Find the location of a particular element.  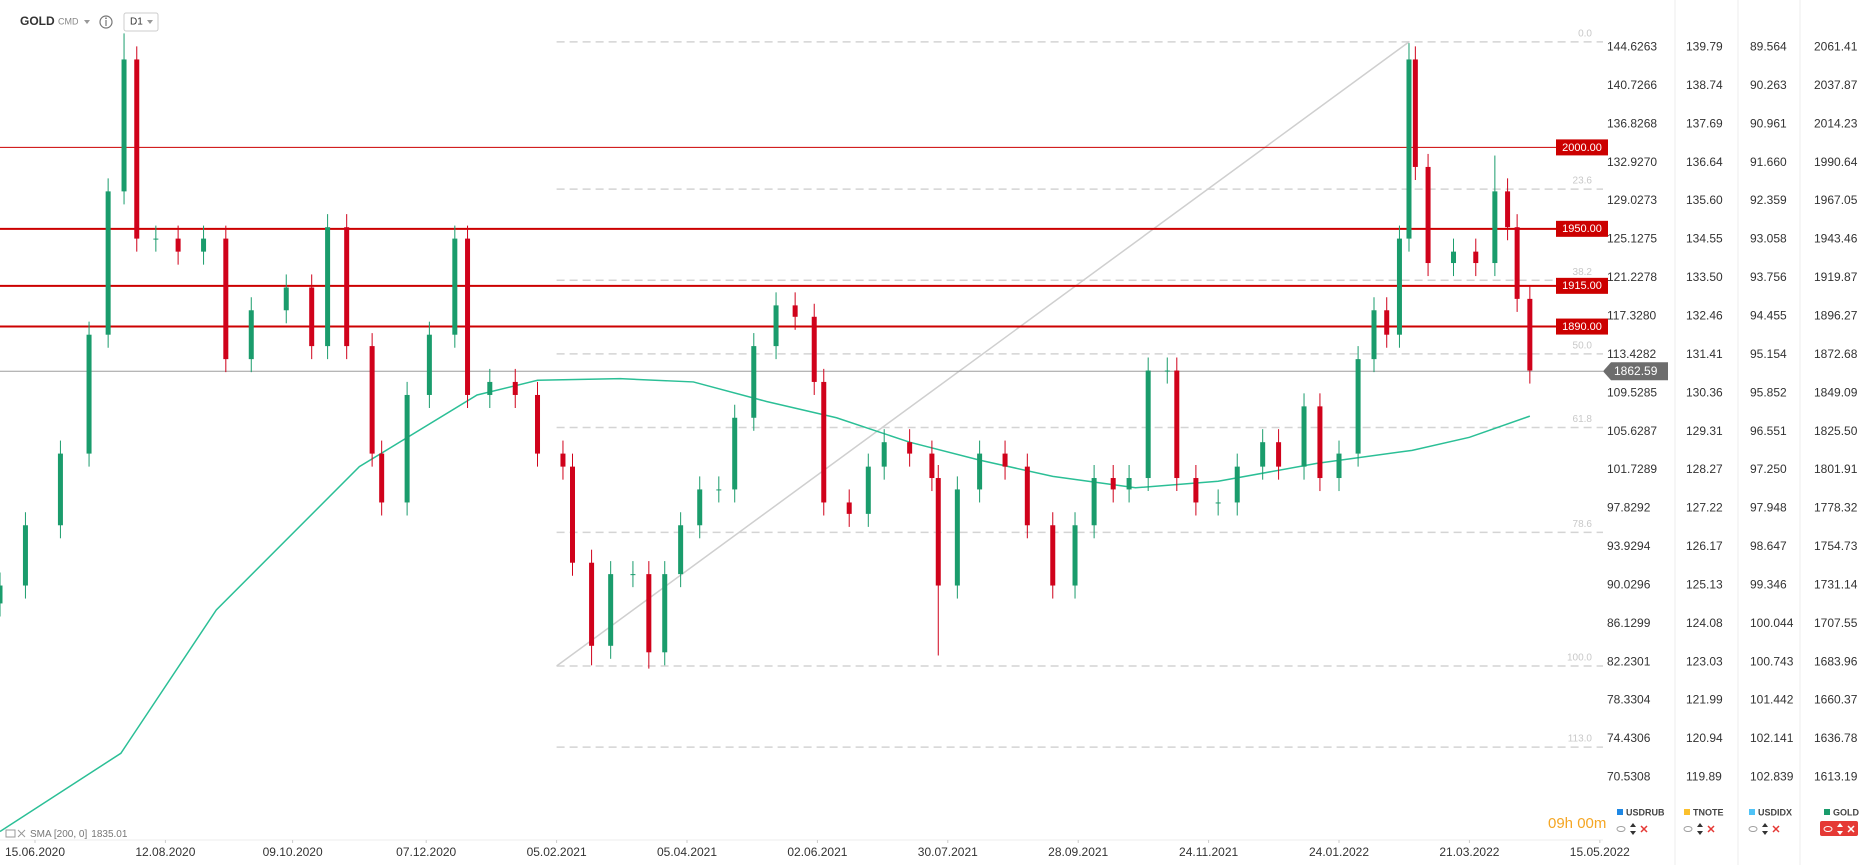

x-tick-label: 09.10.2020 is located at coordinates (293, 852).